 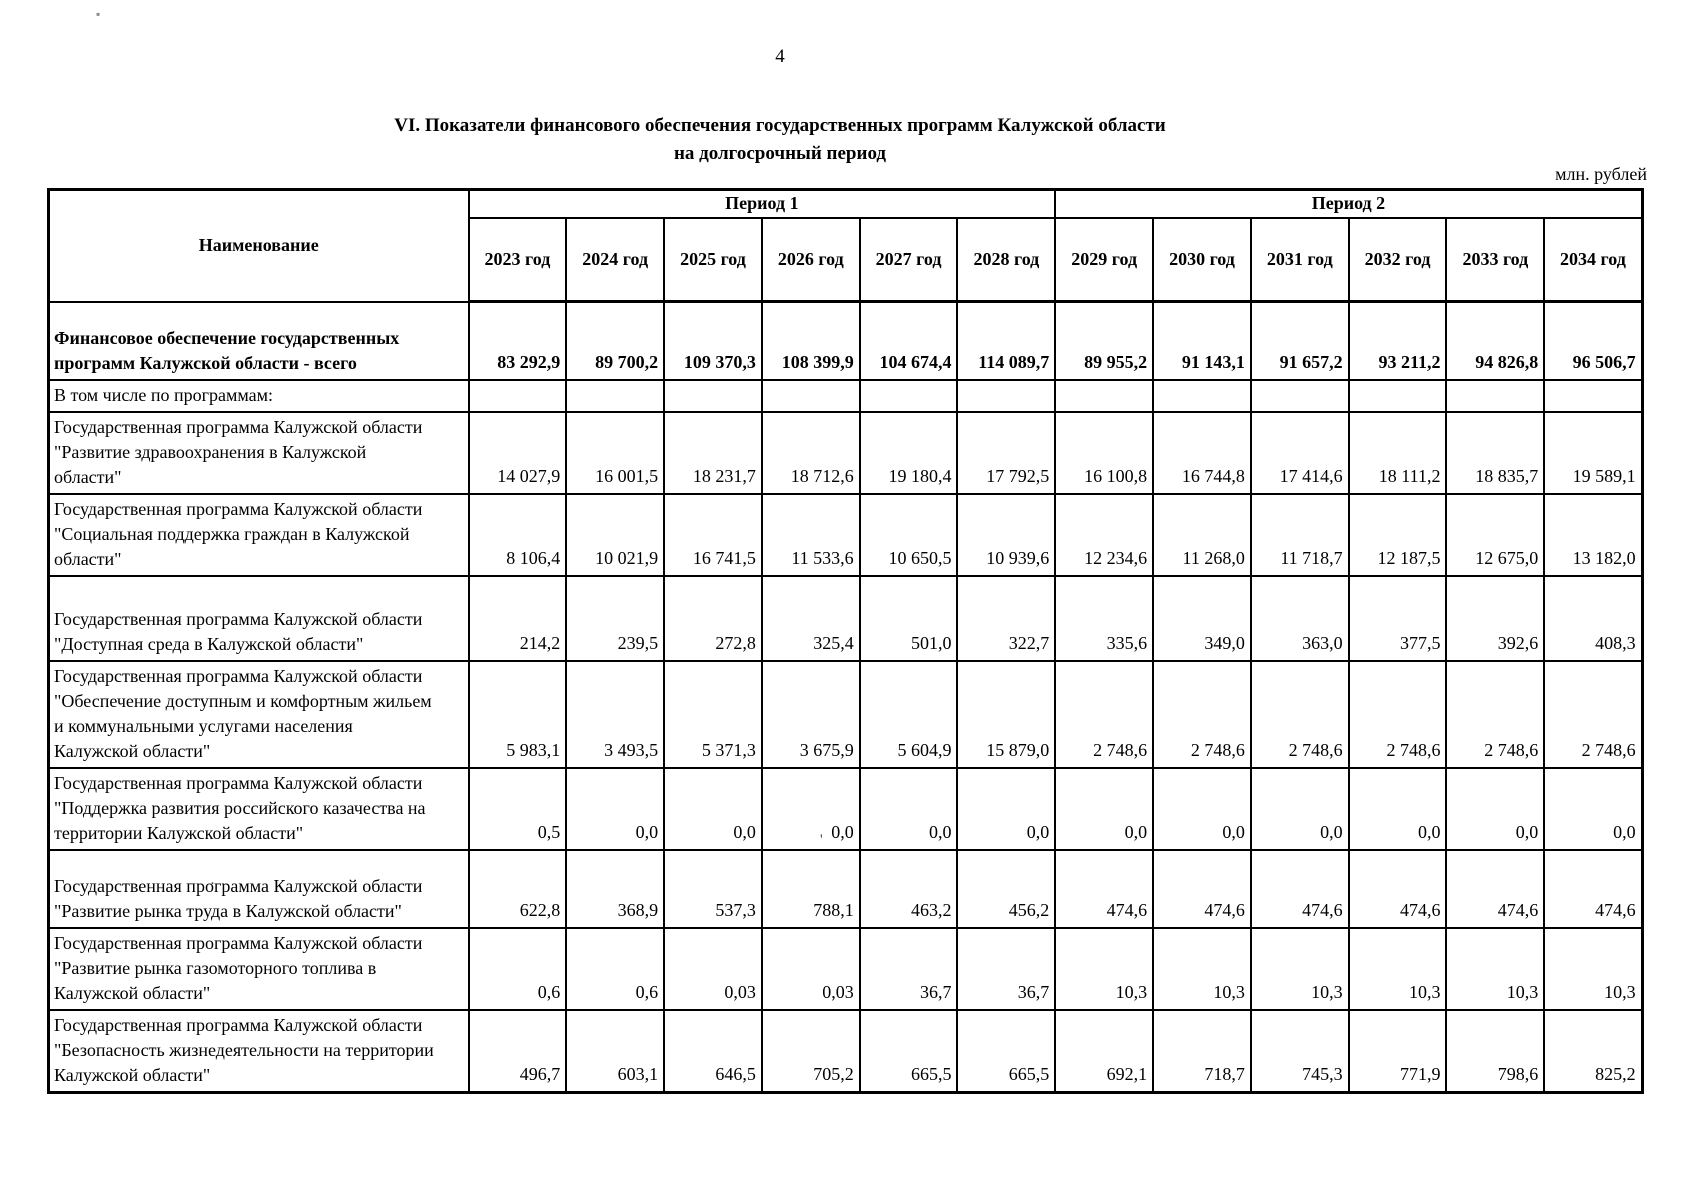 I want to click on value-cell: 335,6, so click(x=1104, y=618).